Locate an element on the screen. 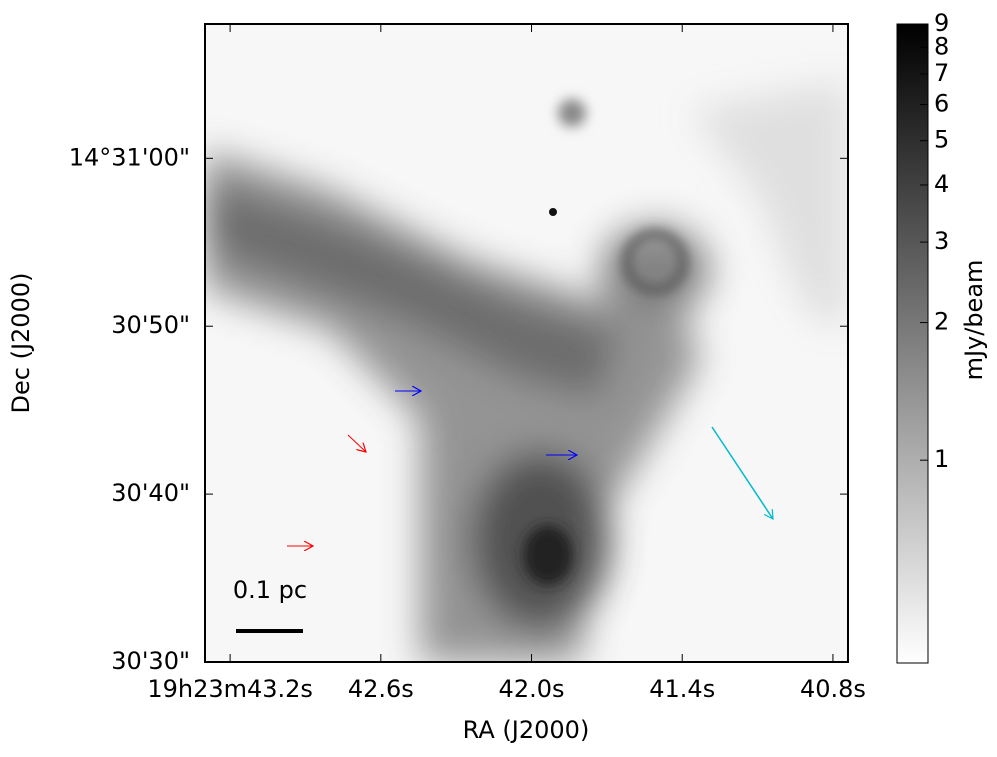 This screenshot has width=997, height=757. y-axis-label: Dec (J2000) is located at coordinates (21, 343).